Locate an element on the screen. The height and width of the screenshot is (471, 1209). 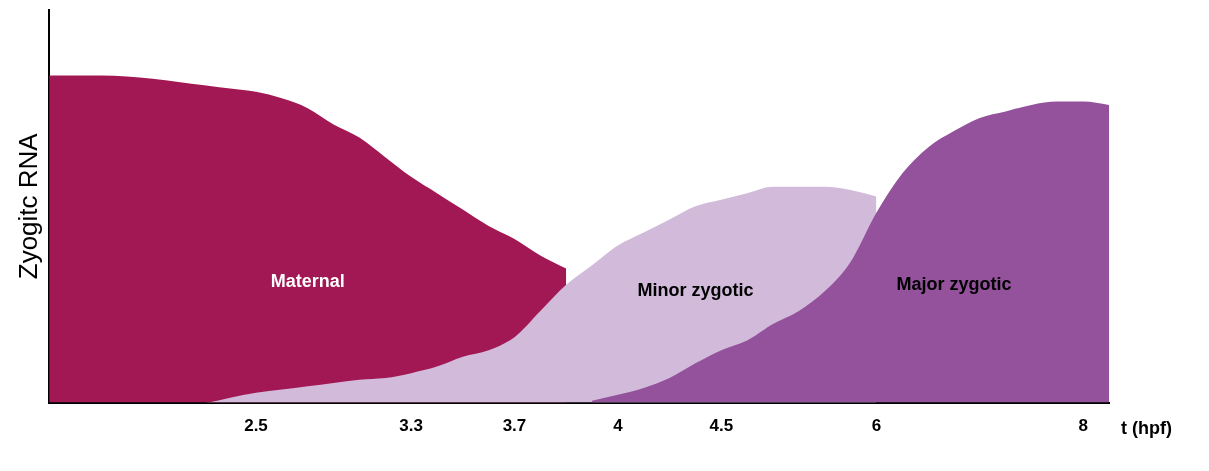
x-tick-label: 4.5 is located at coordinates (721, 426).